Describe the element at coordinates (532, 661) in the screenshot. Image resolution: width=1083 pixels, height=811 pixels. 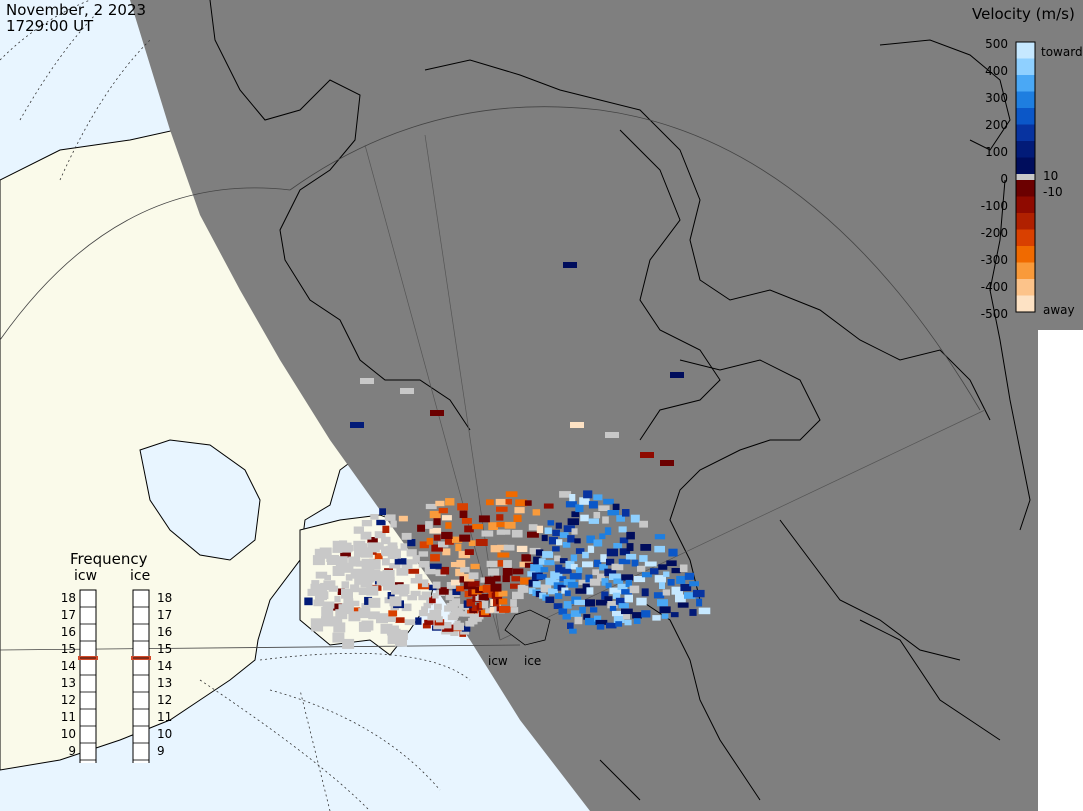
I see `station-label-ice: ice` at that location.